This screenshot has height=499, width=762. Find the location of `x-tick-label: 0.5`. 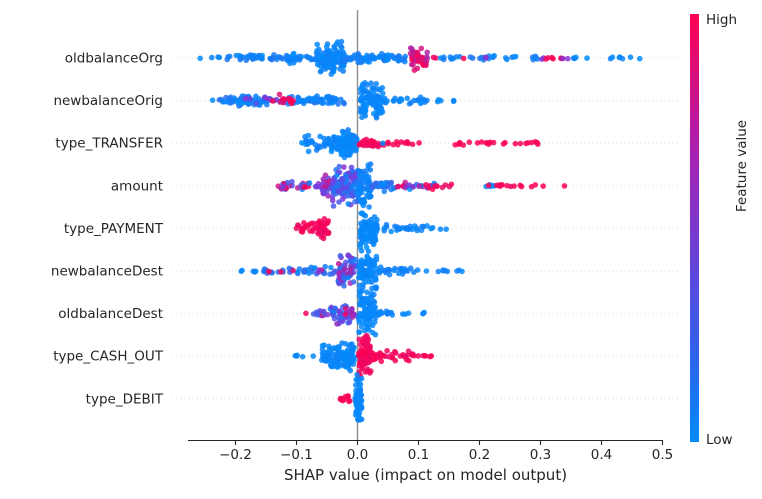

x-tick-label: 0.5 is located at coordinates (662, 455).